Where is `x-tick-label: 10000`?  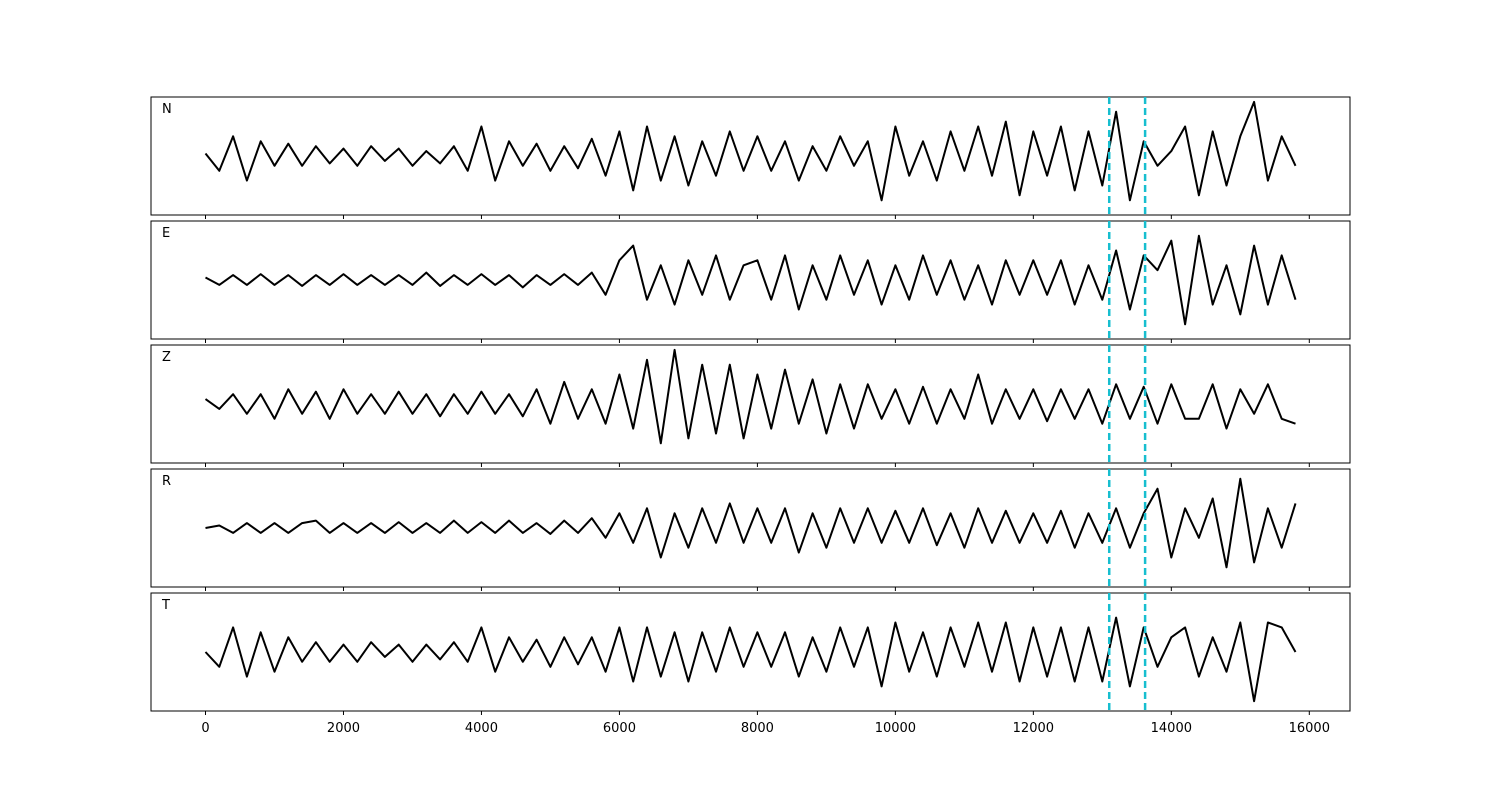 x-tick-label: 10000 is located at coordinates (895, 728).